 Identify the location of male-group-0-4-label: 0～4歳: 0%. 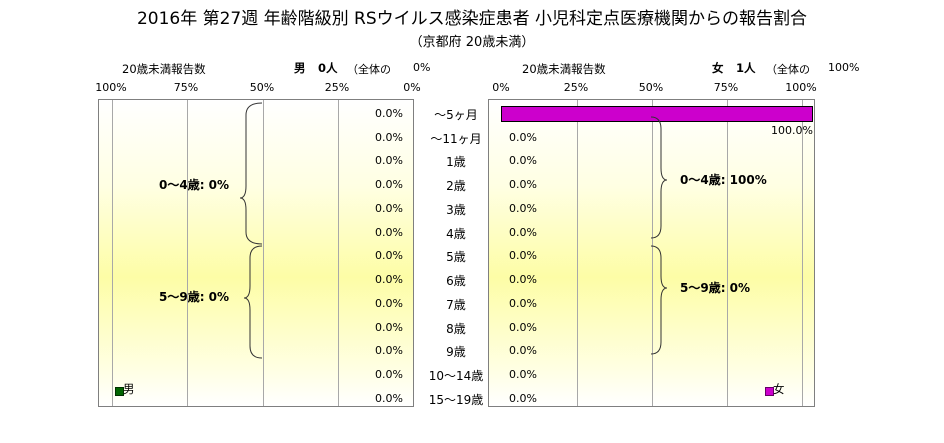
(194, 185).